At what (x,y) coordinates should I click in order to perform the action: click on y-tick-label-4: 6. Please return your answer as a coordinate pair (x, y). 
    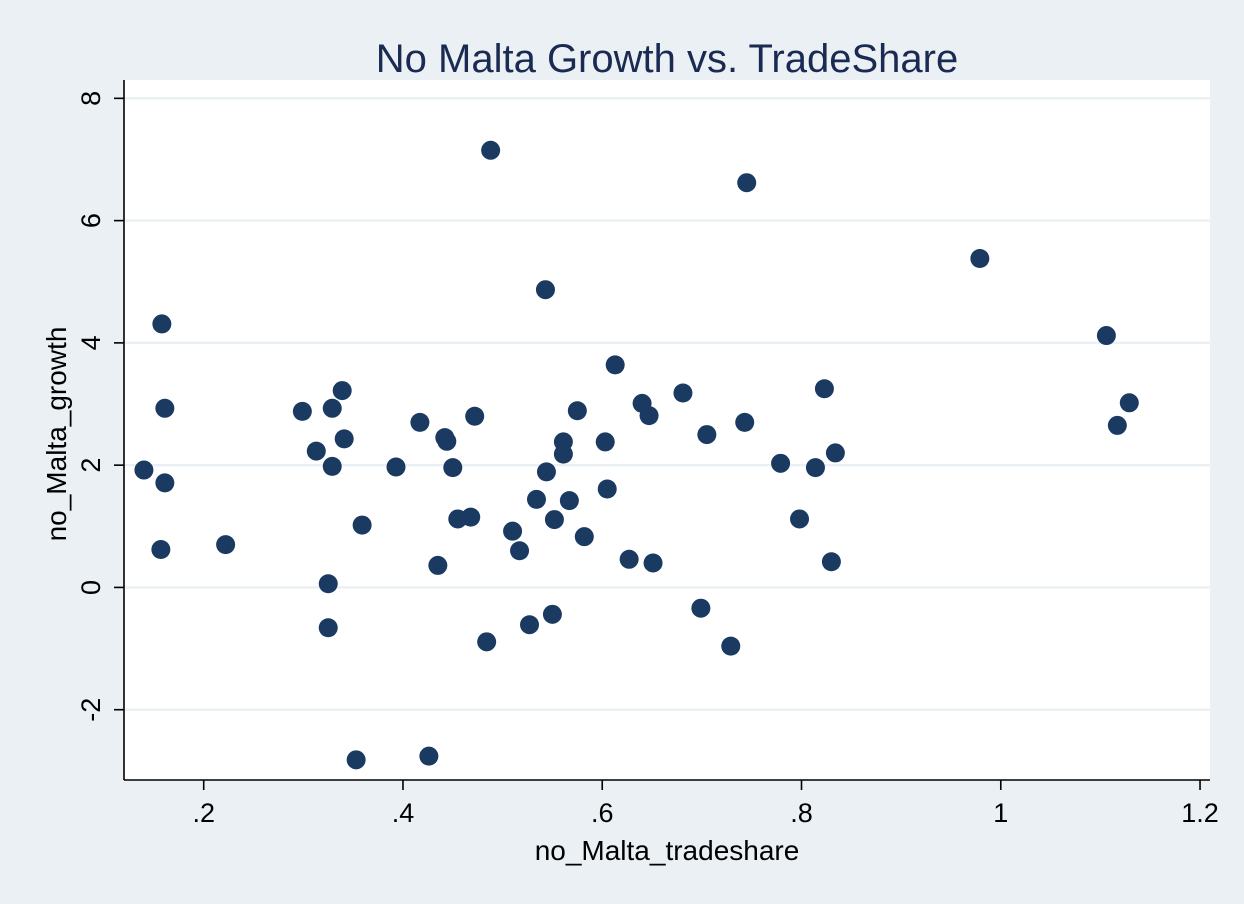
    Looking at the image, I should click on (91, 220).